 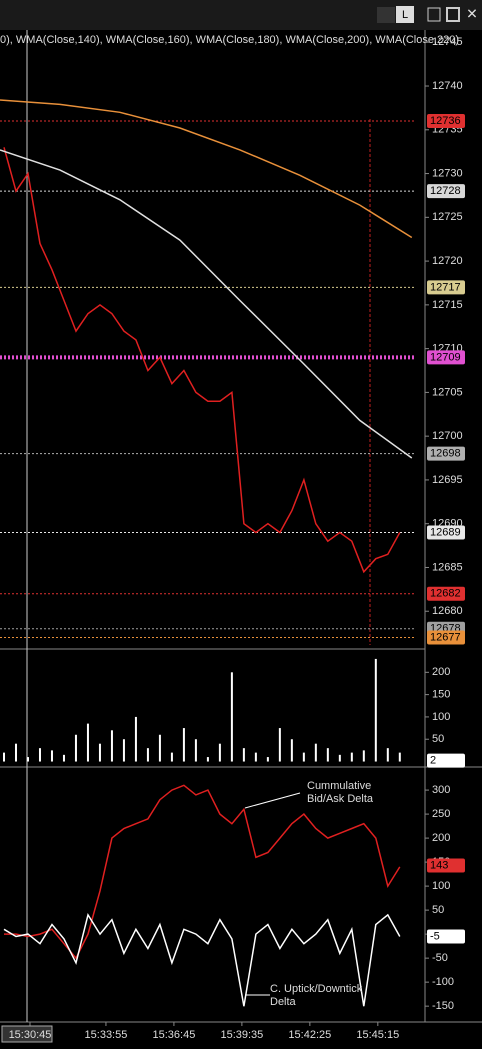 I want to click on y-tick-label: 12715, so click(x=447, y=305).